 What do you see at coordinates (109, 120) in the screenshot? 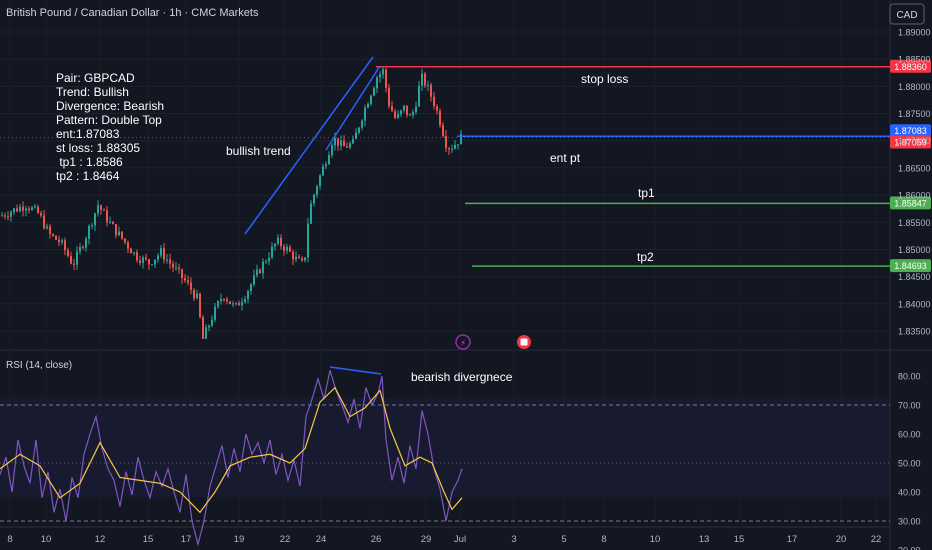
I see `info-pattern: Pattern: Double Top` at bounding box center [109, 120].